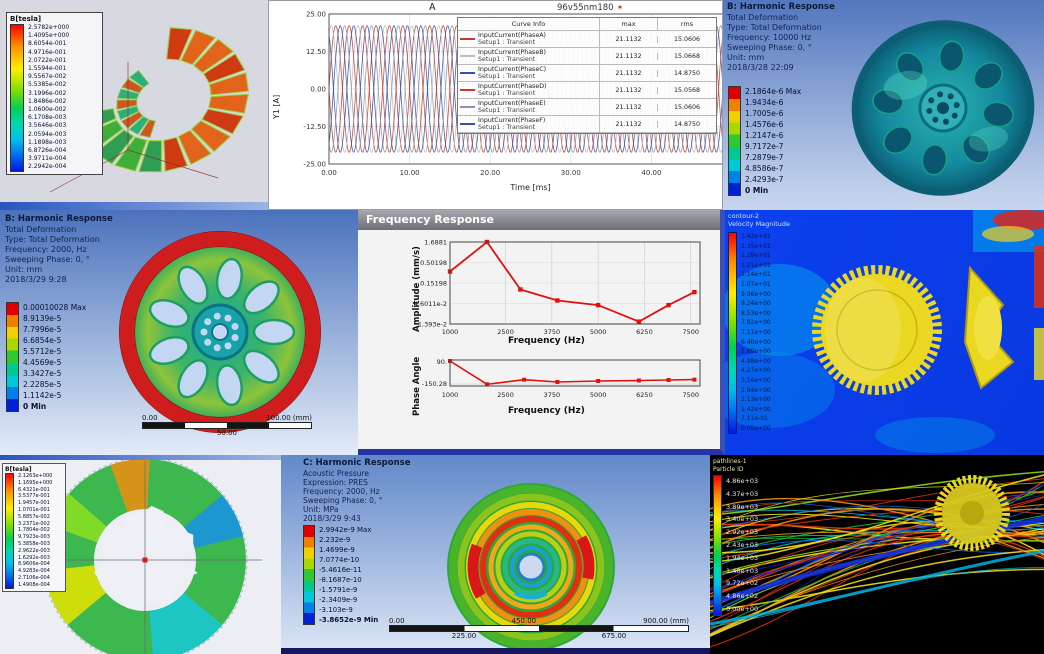 The height and width of the screenshot is (654, 1044). What do you see at coordinates (24, 269) in the screenshot?
I see `result-info-line: Unit: mm` at bounding box center [24, 269].